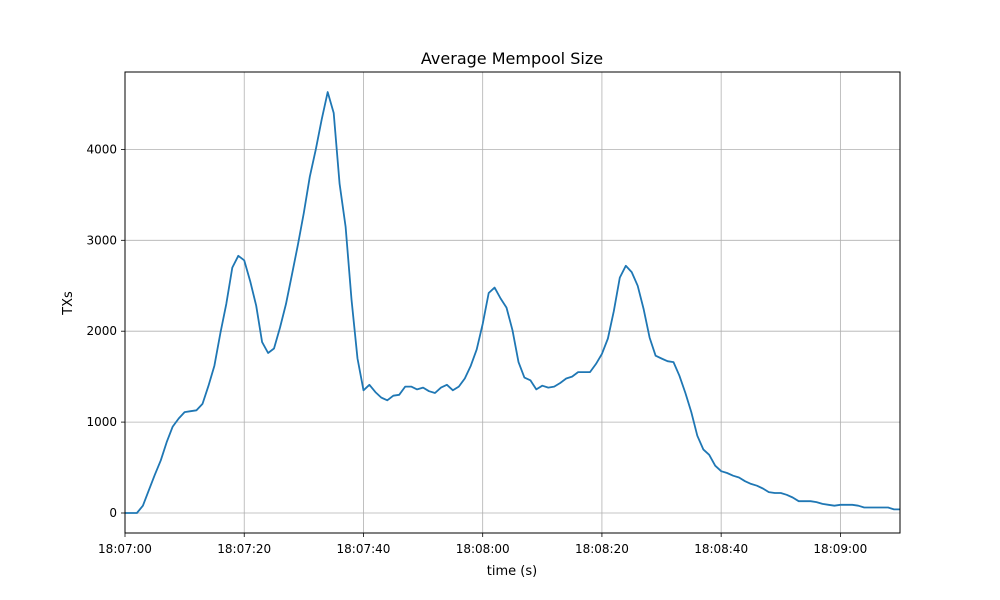 The image size is (1000, 600). What do you see at coordinates (364, 549) in the screenshot?
I see `x-tick-label: 18:07:40` at bounding box center [364, 549].